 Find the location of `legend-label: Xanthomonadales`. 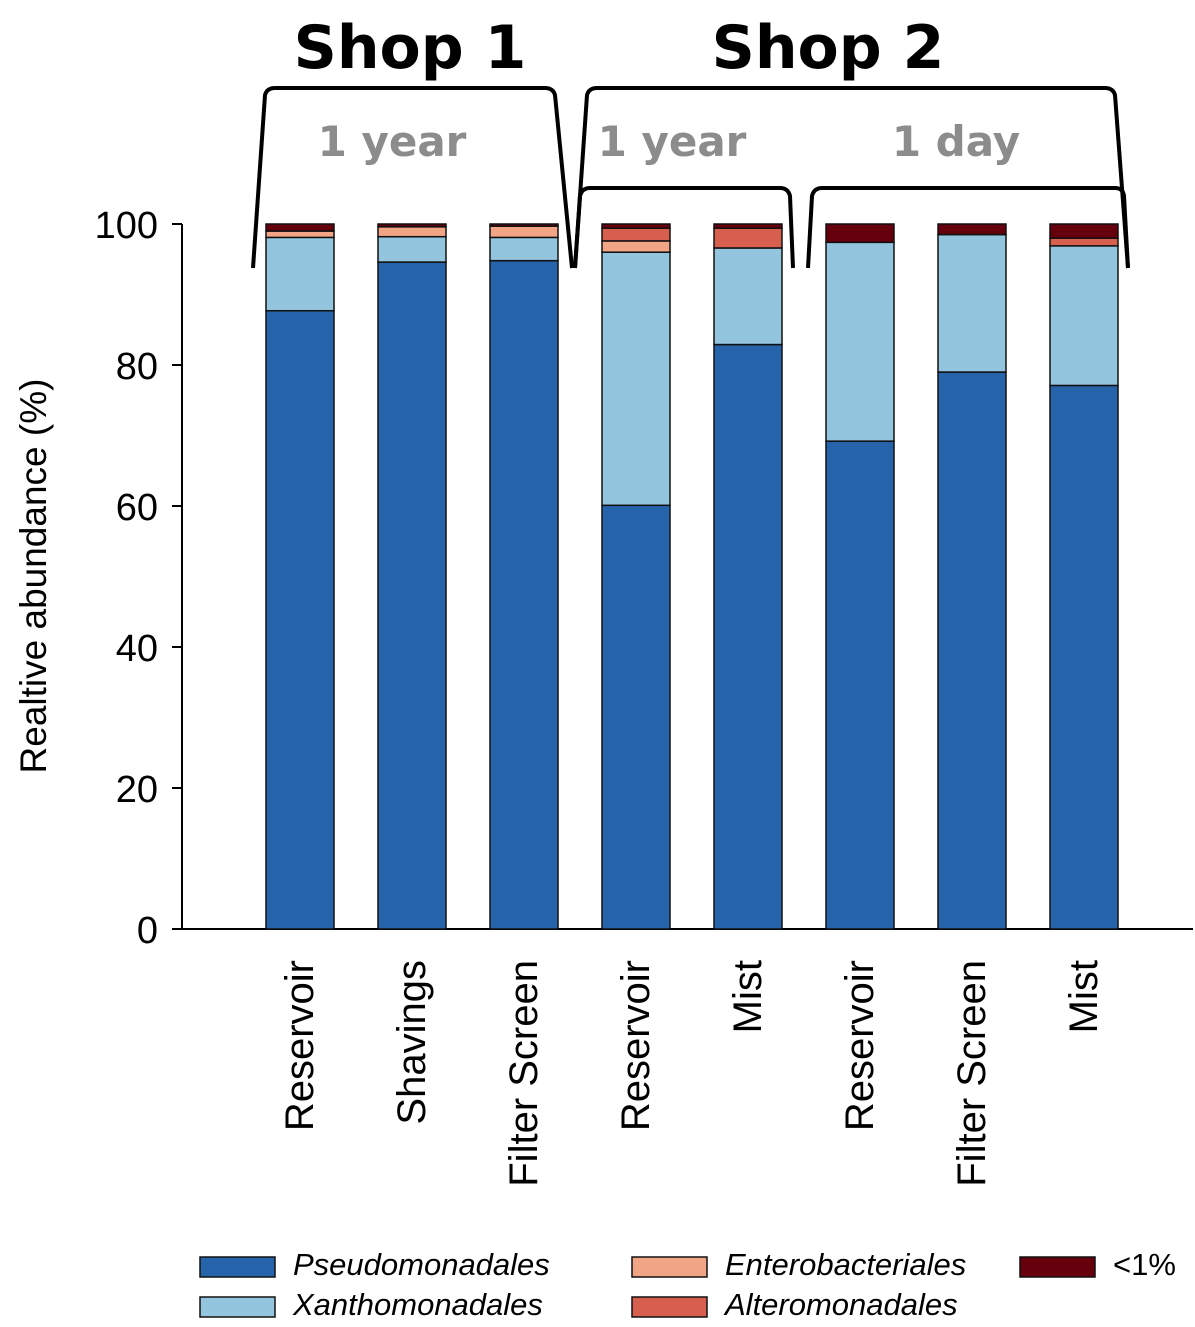

legend-label: Xanthomonadales is located at coordinates (417, 1304).